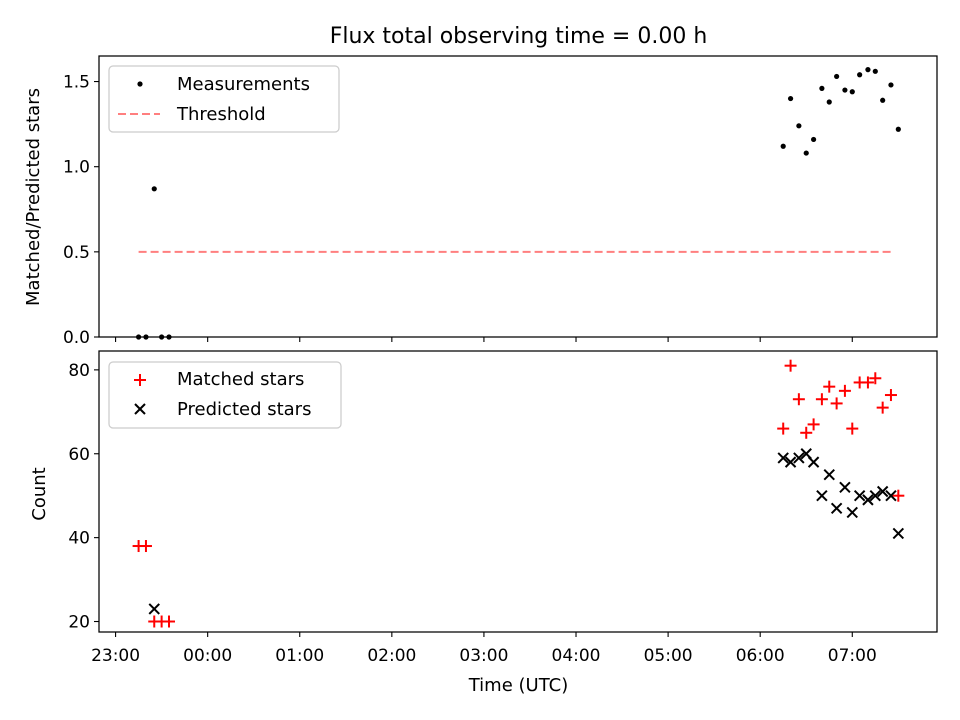  Describe the element at coordinates (76, 338) in the screenshot. I see `top-ytick-label: 0.0` at that location.